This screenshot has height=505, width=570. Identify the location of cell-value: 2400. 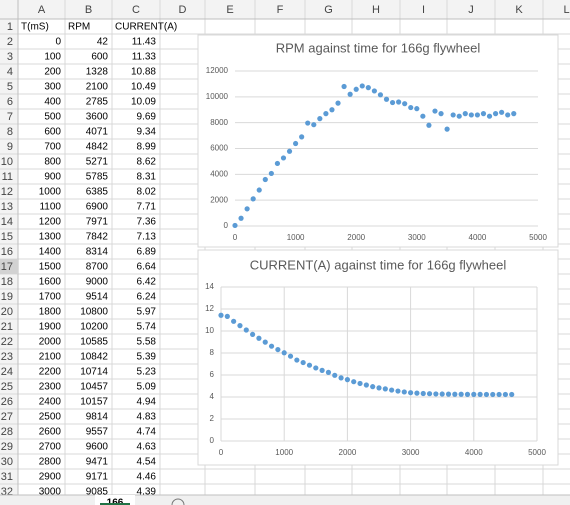
(50, 402).